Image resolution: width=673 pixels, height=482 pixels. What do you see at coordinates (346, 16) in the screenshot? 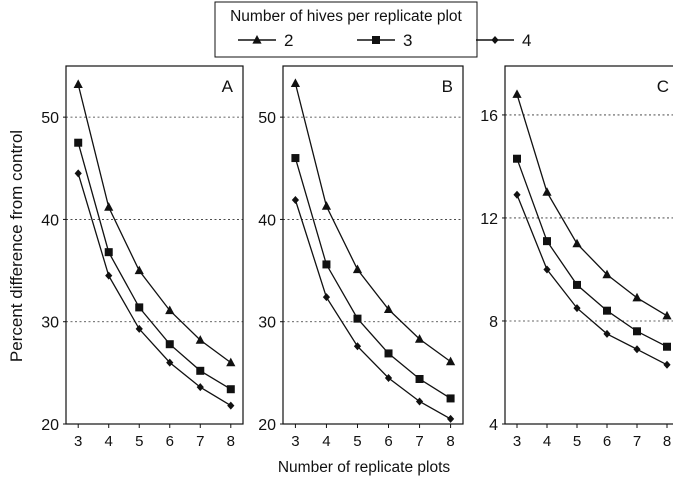
I see `legend-title: Number of hives per replicate plot` at bounding box center [346, 16].